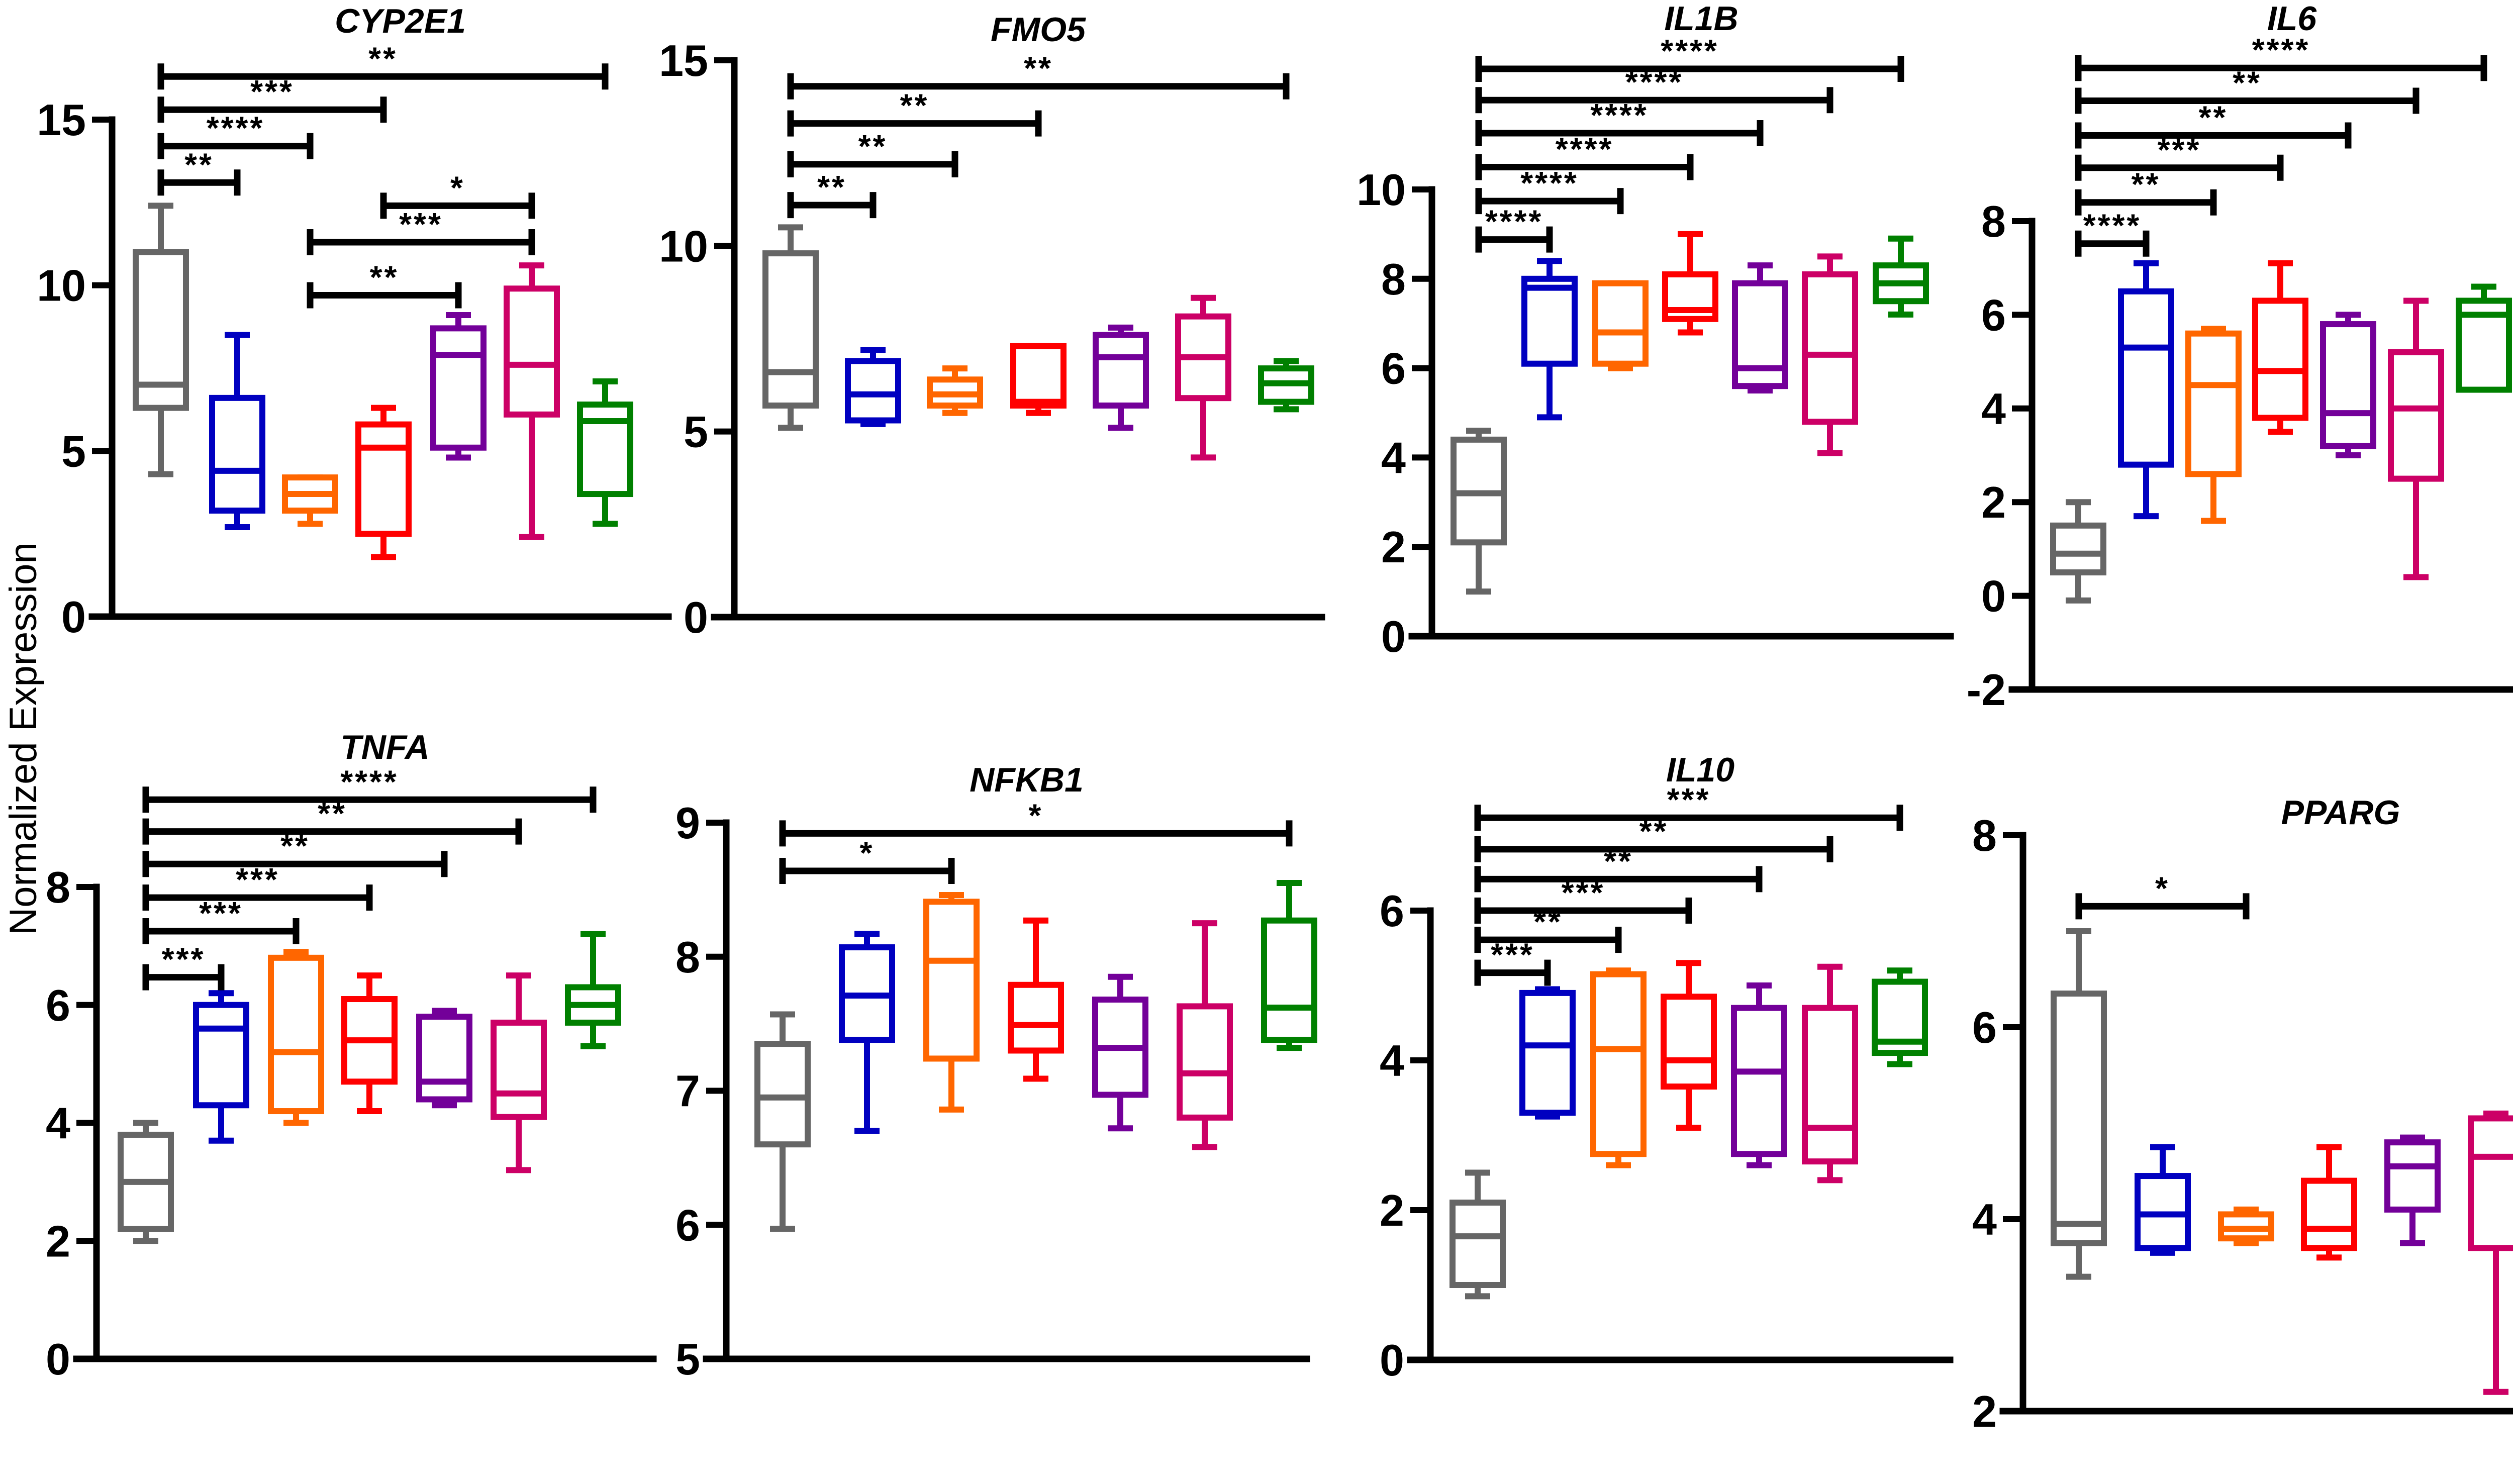 Image resolution: width=2513 pixels, height=1484 pixels. What do you see at coordinates (1987, 690) in the screenshot?
I see `y-tick-label: -2` at bounding box center [1987, 690].